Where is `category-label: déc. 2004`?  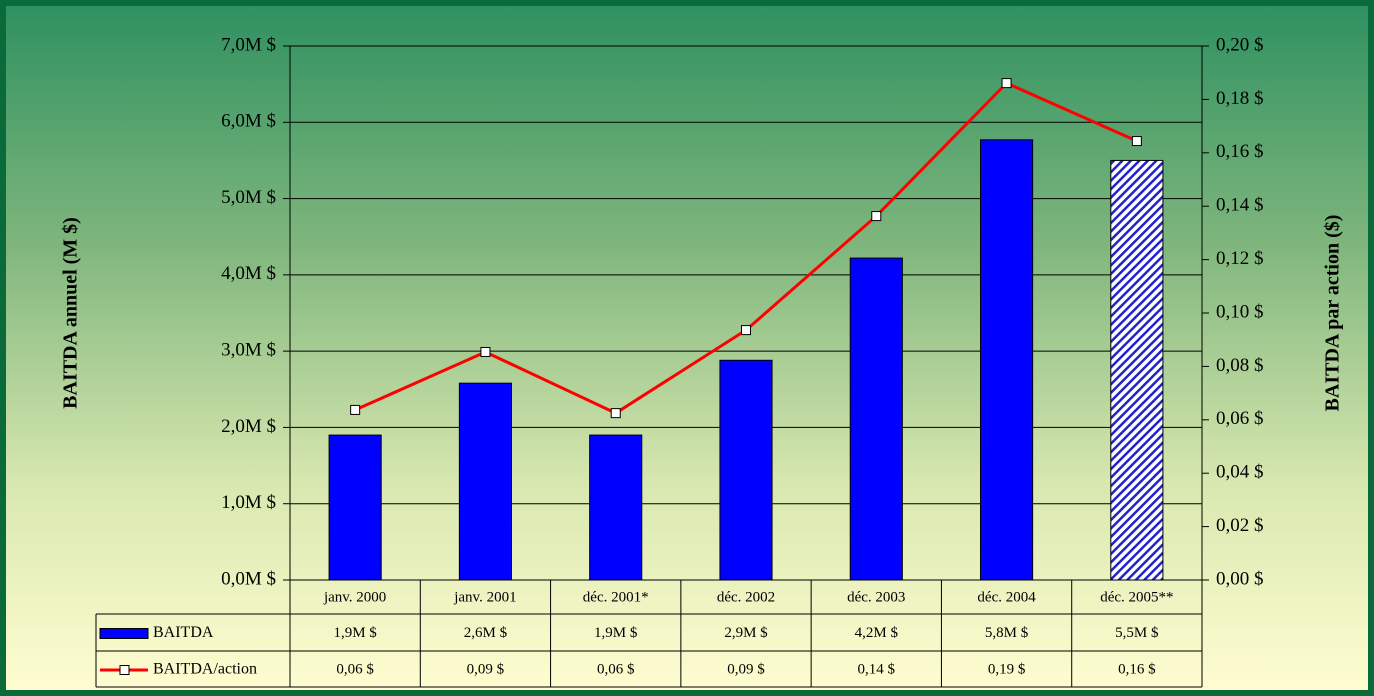
category-label: déc. 2004 is located at coordinates (1006, 597).